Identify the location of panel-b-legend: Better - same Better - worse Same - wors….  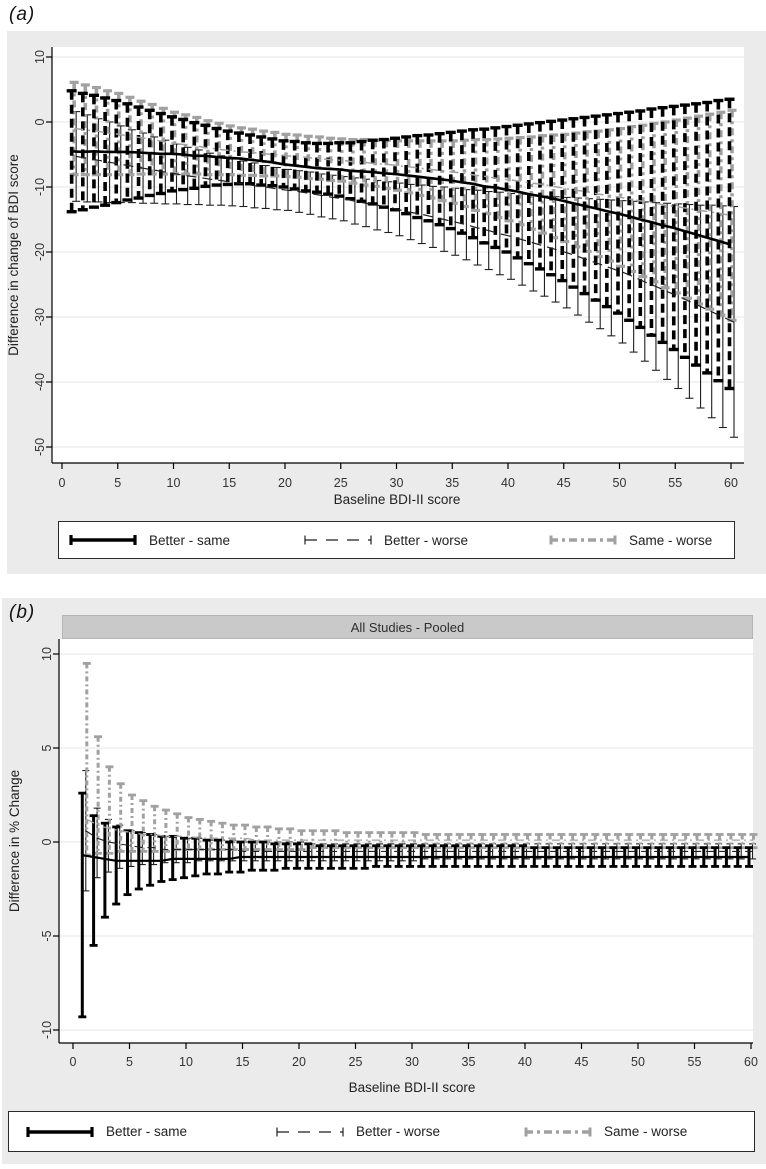
(381, 1131).